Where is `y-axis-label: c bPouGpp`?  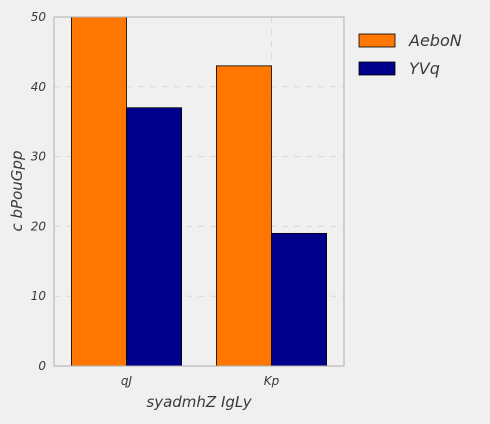 y-axis-label: c bPouGpp is located at coordinates (17, 191).